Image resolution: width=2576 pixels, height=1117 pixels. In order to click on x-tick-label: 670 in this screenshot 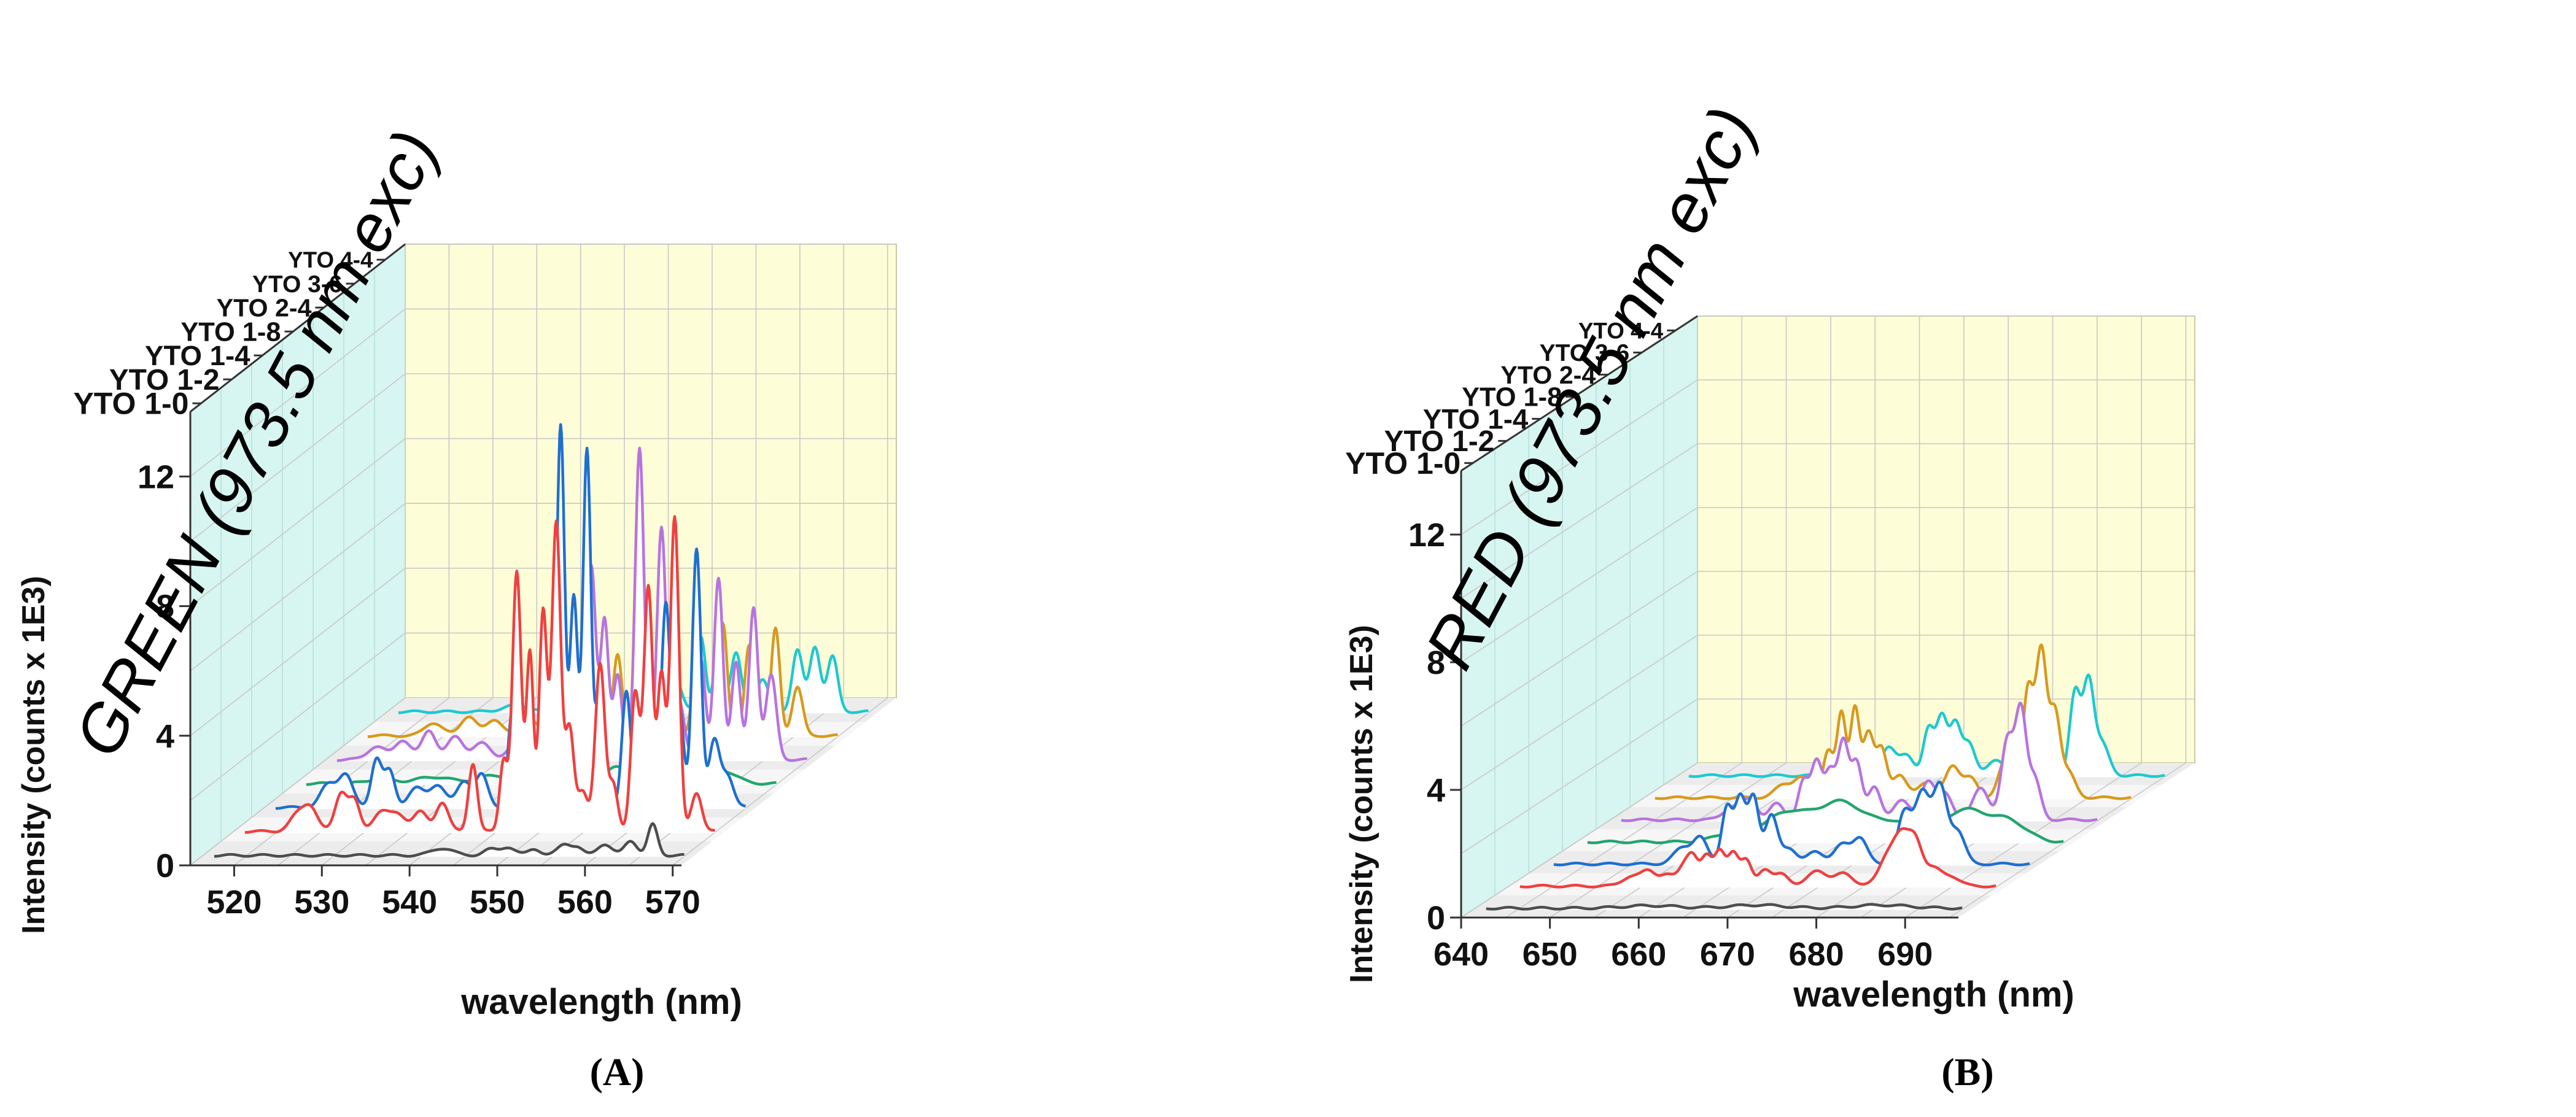, I will do `click(1727, 954)`.